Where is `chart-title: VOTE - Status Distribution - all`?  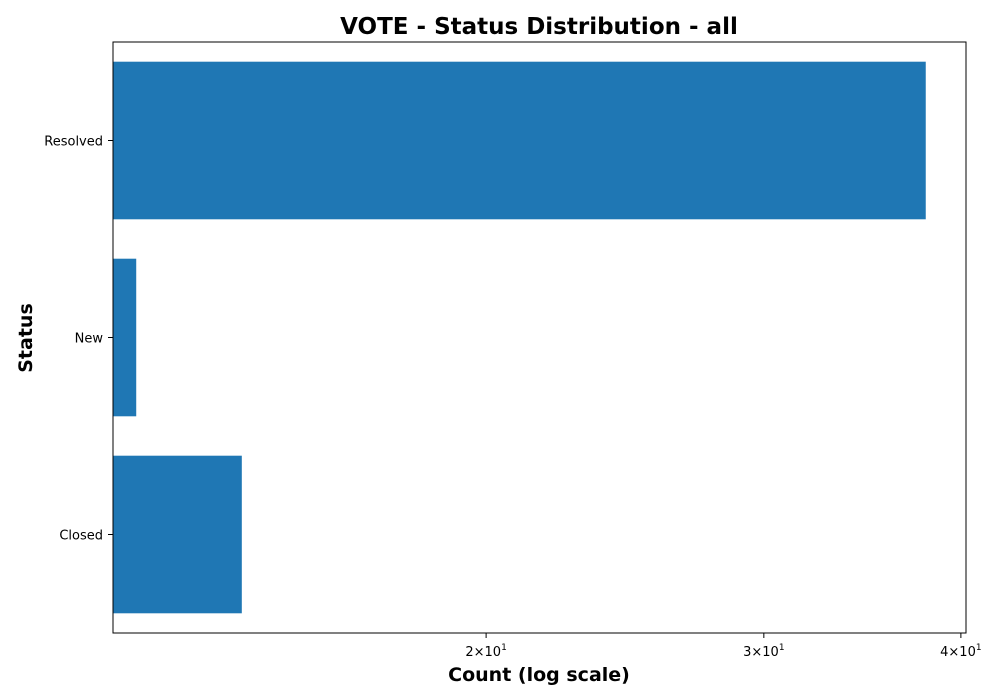
chart-title: VOTE - Status Distribution - all is located at coordinates (539, 27).